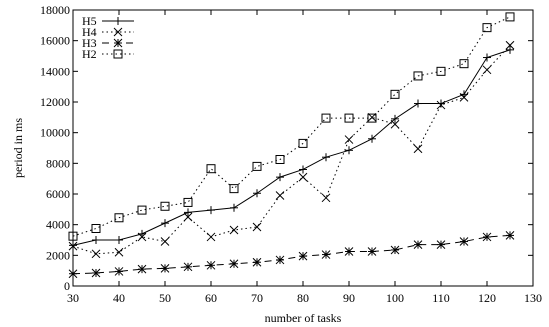  Describe the element at coordinates (108, 21) in the screenshot. I see `legend-entry-h5: H5` at that location.